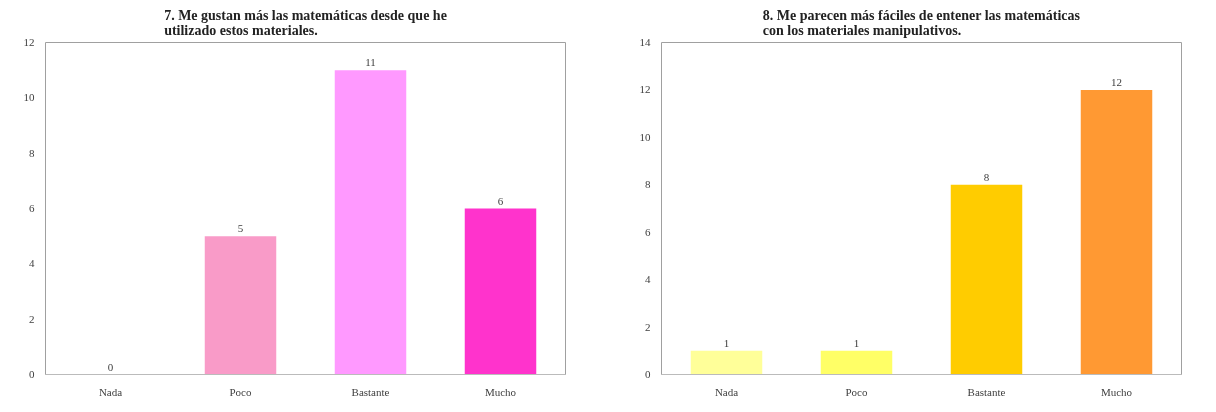 The image size is (1216, 412). Describe the element at coordinates (645, 42) in the screenshot. I see `y-tick-label: 14` at that location.